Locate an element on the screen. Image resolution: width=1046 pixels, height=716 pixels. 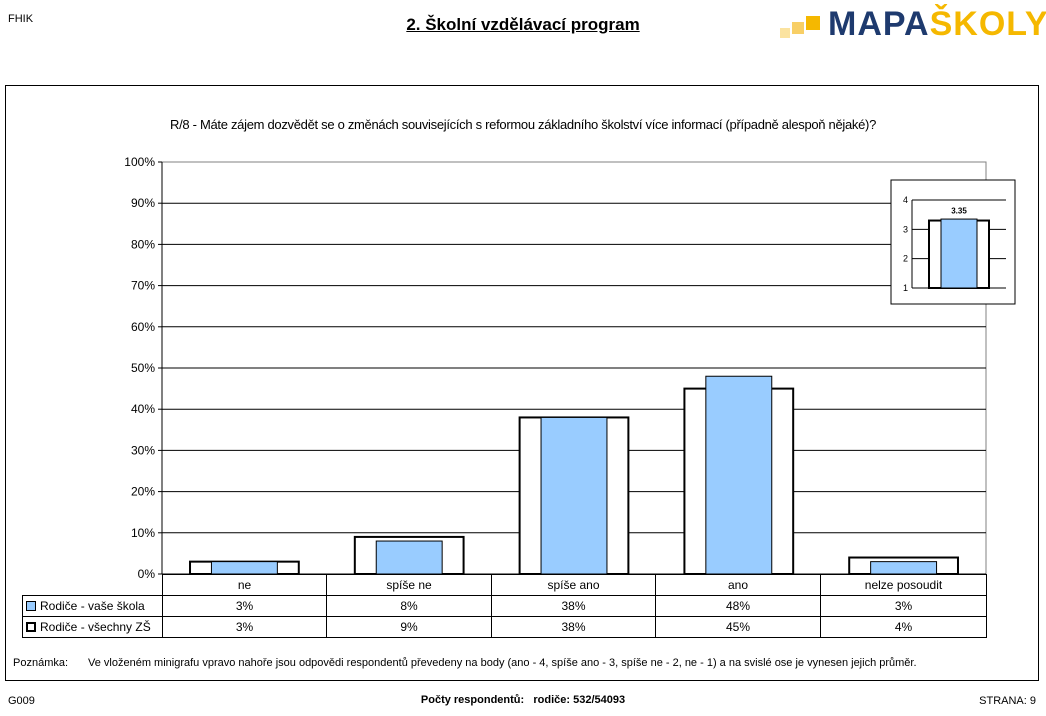
minichart-y-tick-label: 1 is located at coordinates (905, 288).